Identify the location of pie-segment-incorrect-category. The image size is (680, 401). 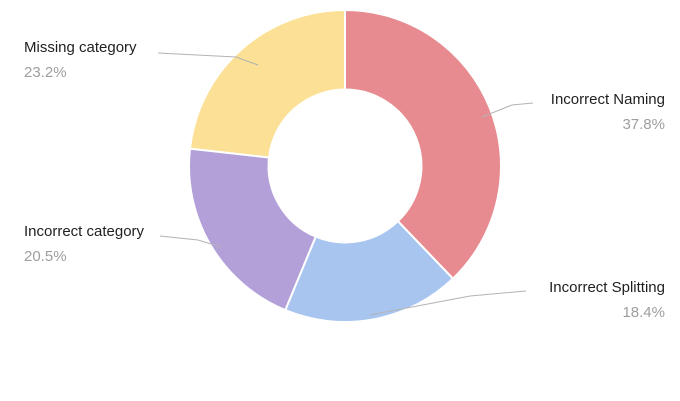
(253, 229).